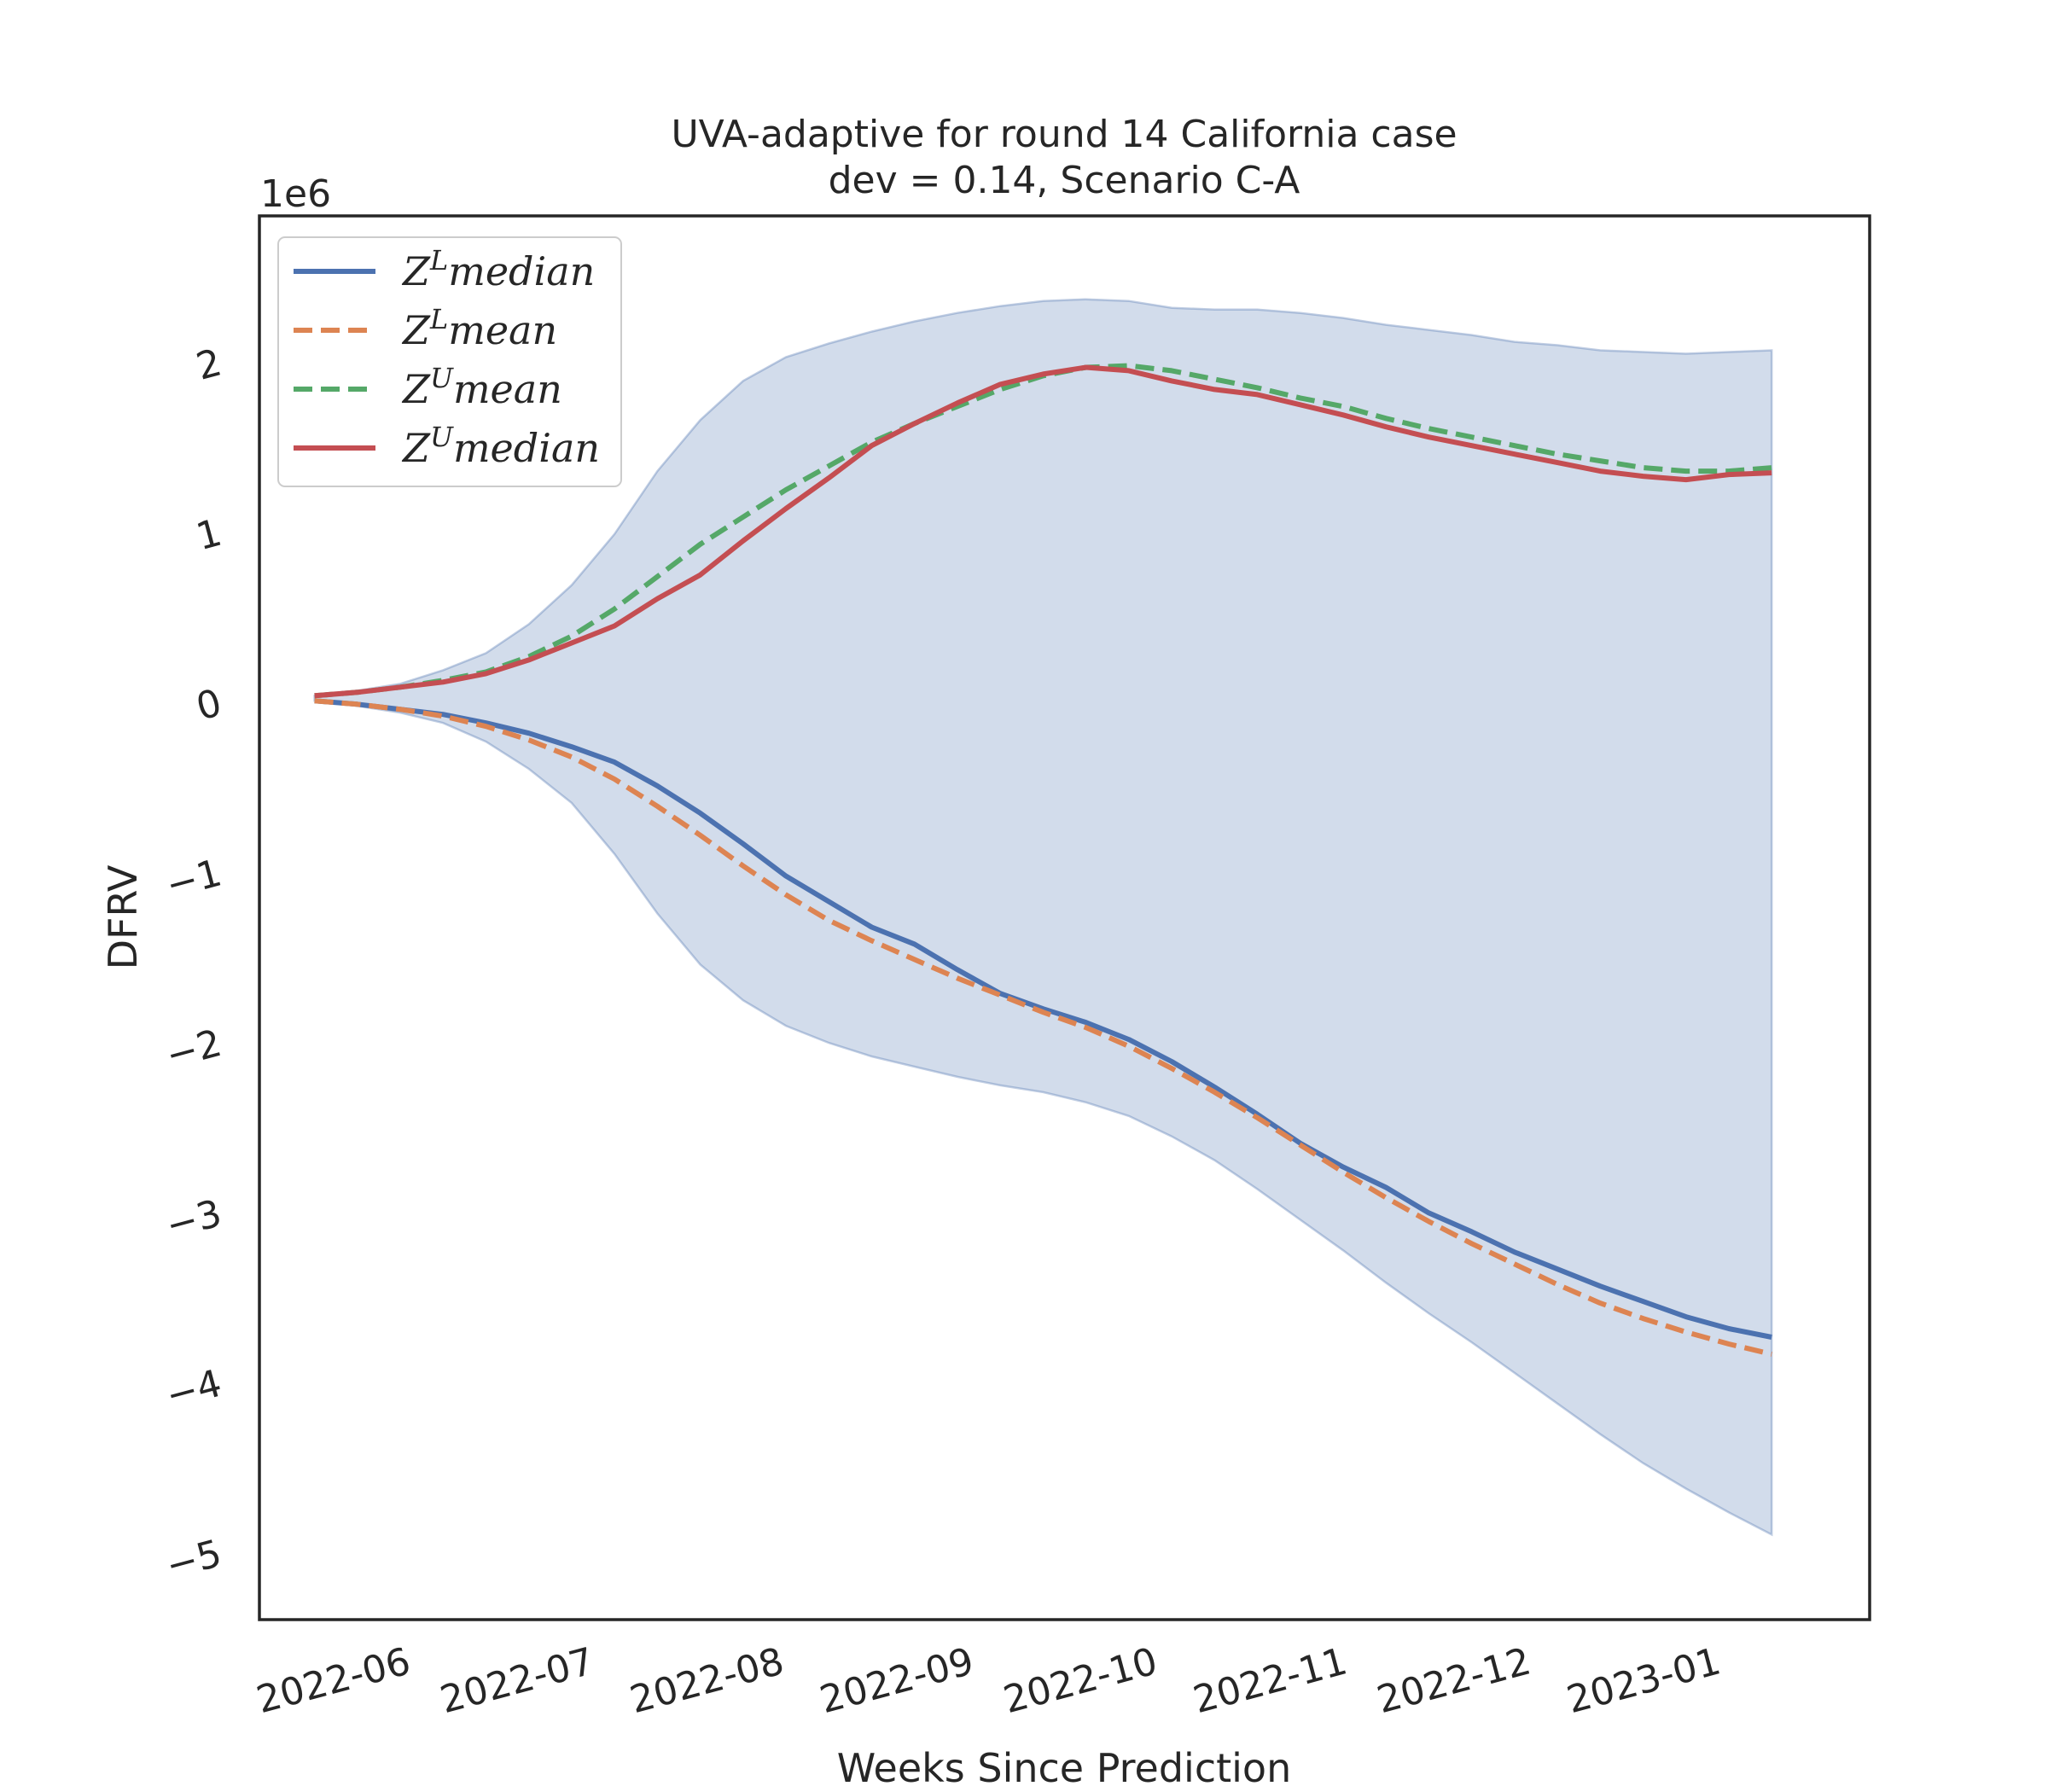 The height and width of the screenshot is (1792, 2048). I want to click on legend-box, so click(450, 361).